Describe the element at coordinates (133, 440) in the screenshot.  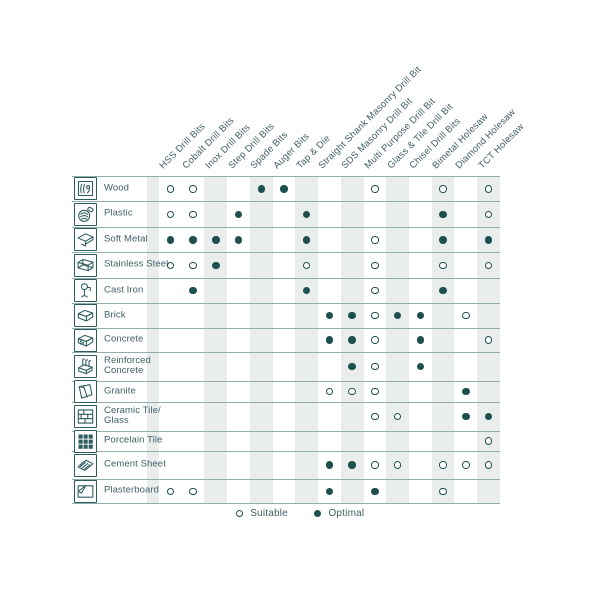
I see `material-label: Porcelain Tile` at that location.